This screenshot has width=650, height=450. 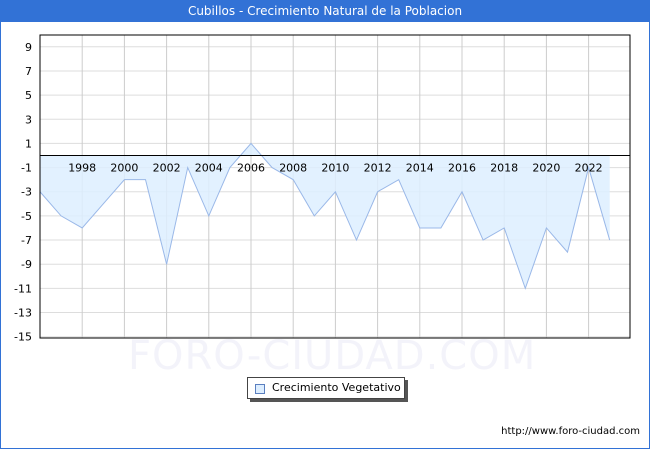 I want to click on y-tick-label: -15, so click(x=23, y=337).